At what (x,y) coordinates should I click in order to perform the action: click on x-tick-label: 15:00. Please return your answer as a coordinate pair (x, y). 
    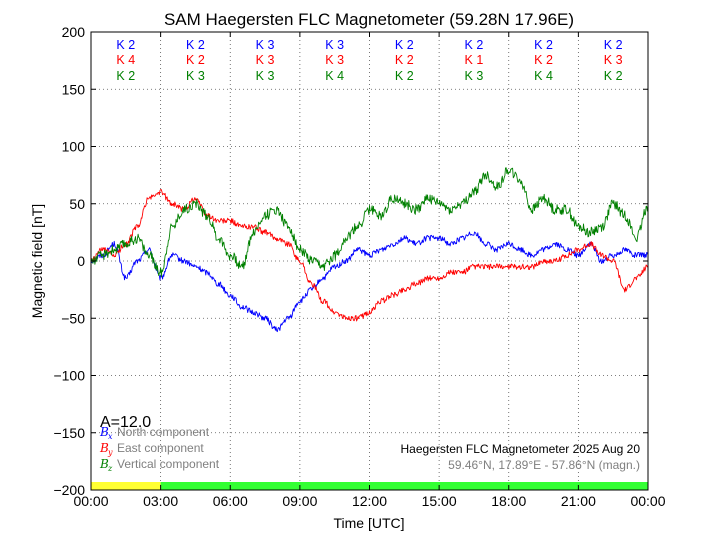
    Looking at the image, I should click on (439, 501).